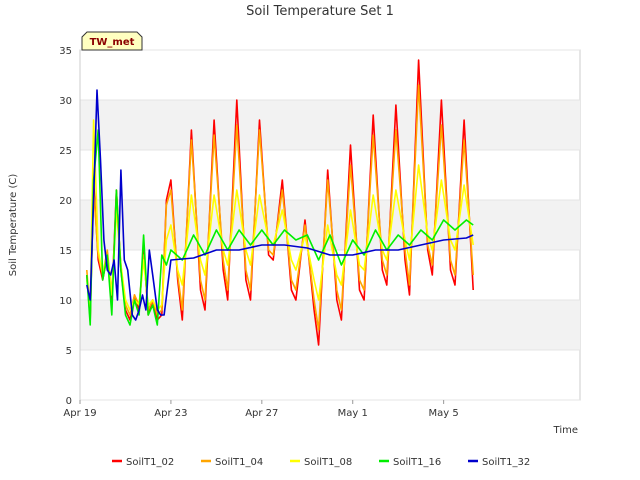 Image resolution: width=640 pixels, height=480 pixels. What do you see at coordinates (69, 351) in the screenshot?
I see `y-tick-label: 5` at bounding box center [69, 351].